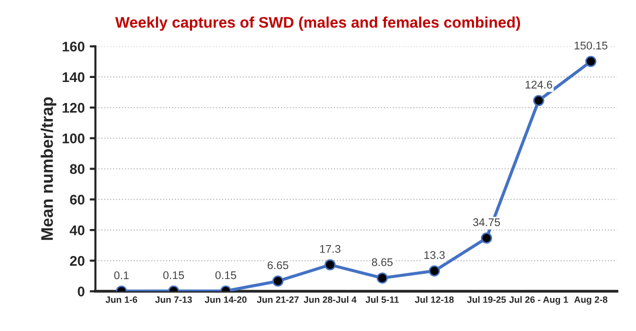 The height and width of the screenshot is (331, 636). I want to click on x-tick-label: Jun 1-6, so click(122, 299).